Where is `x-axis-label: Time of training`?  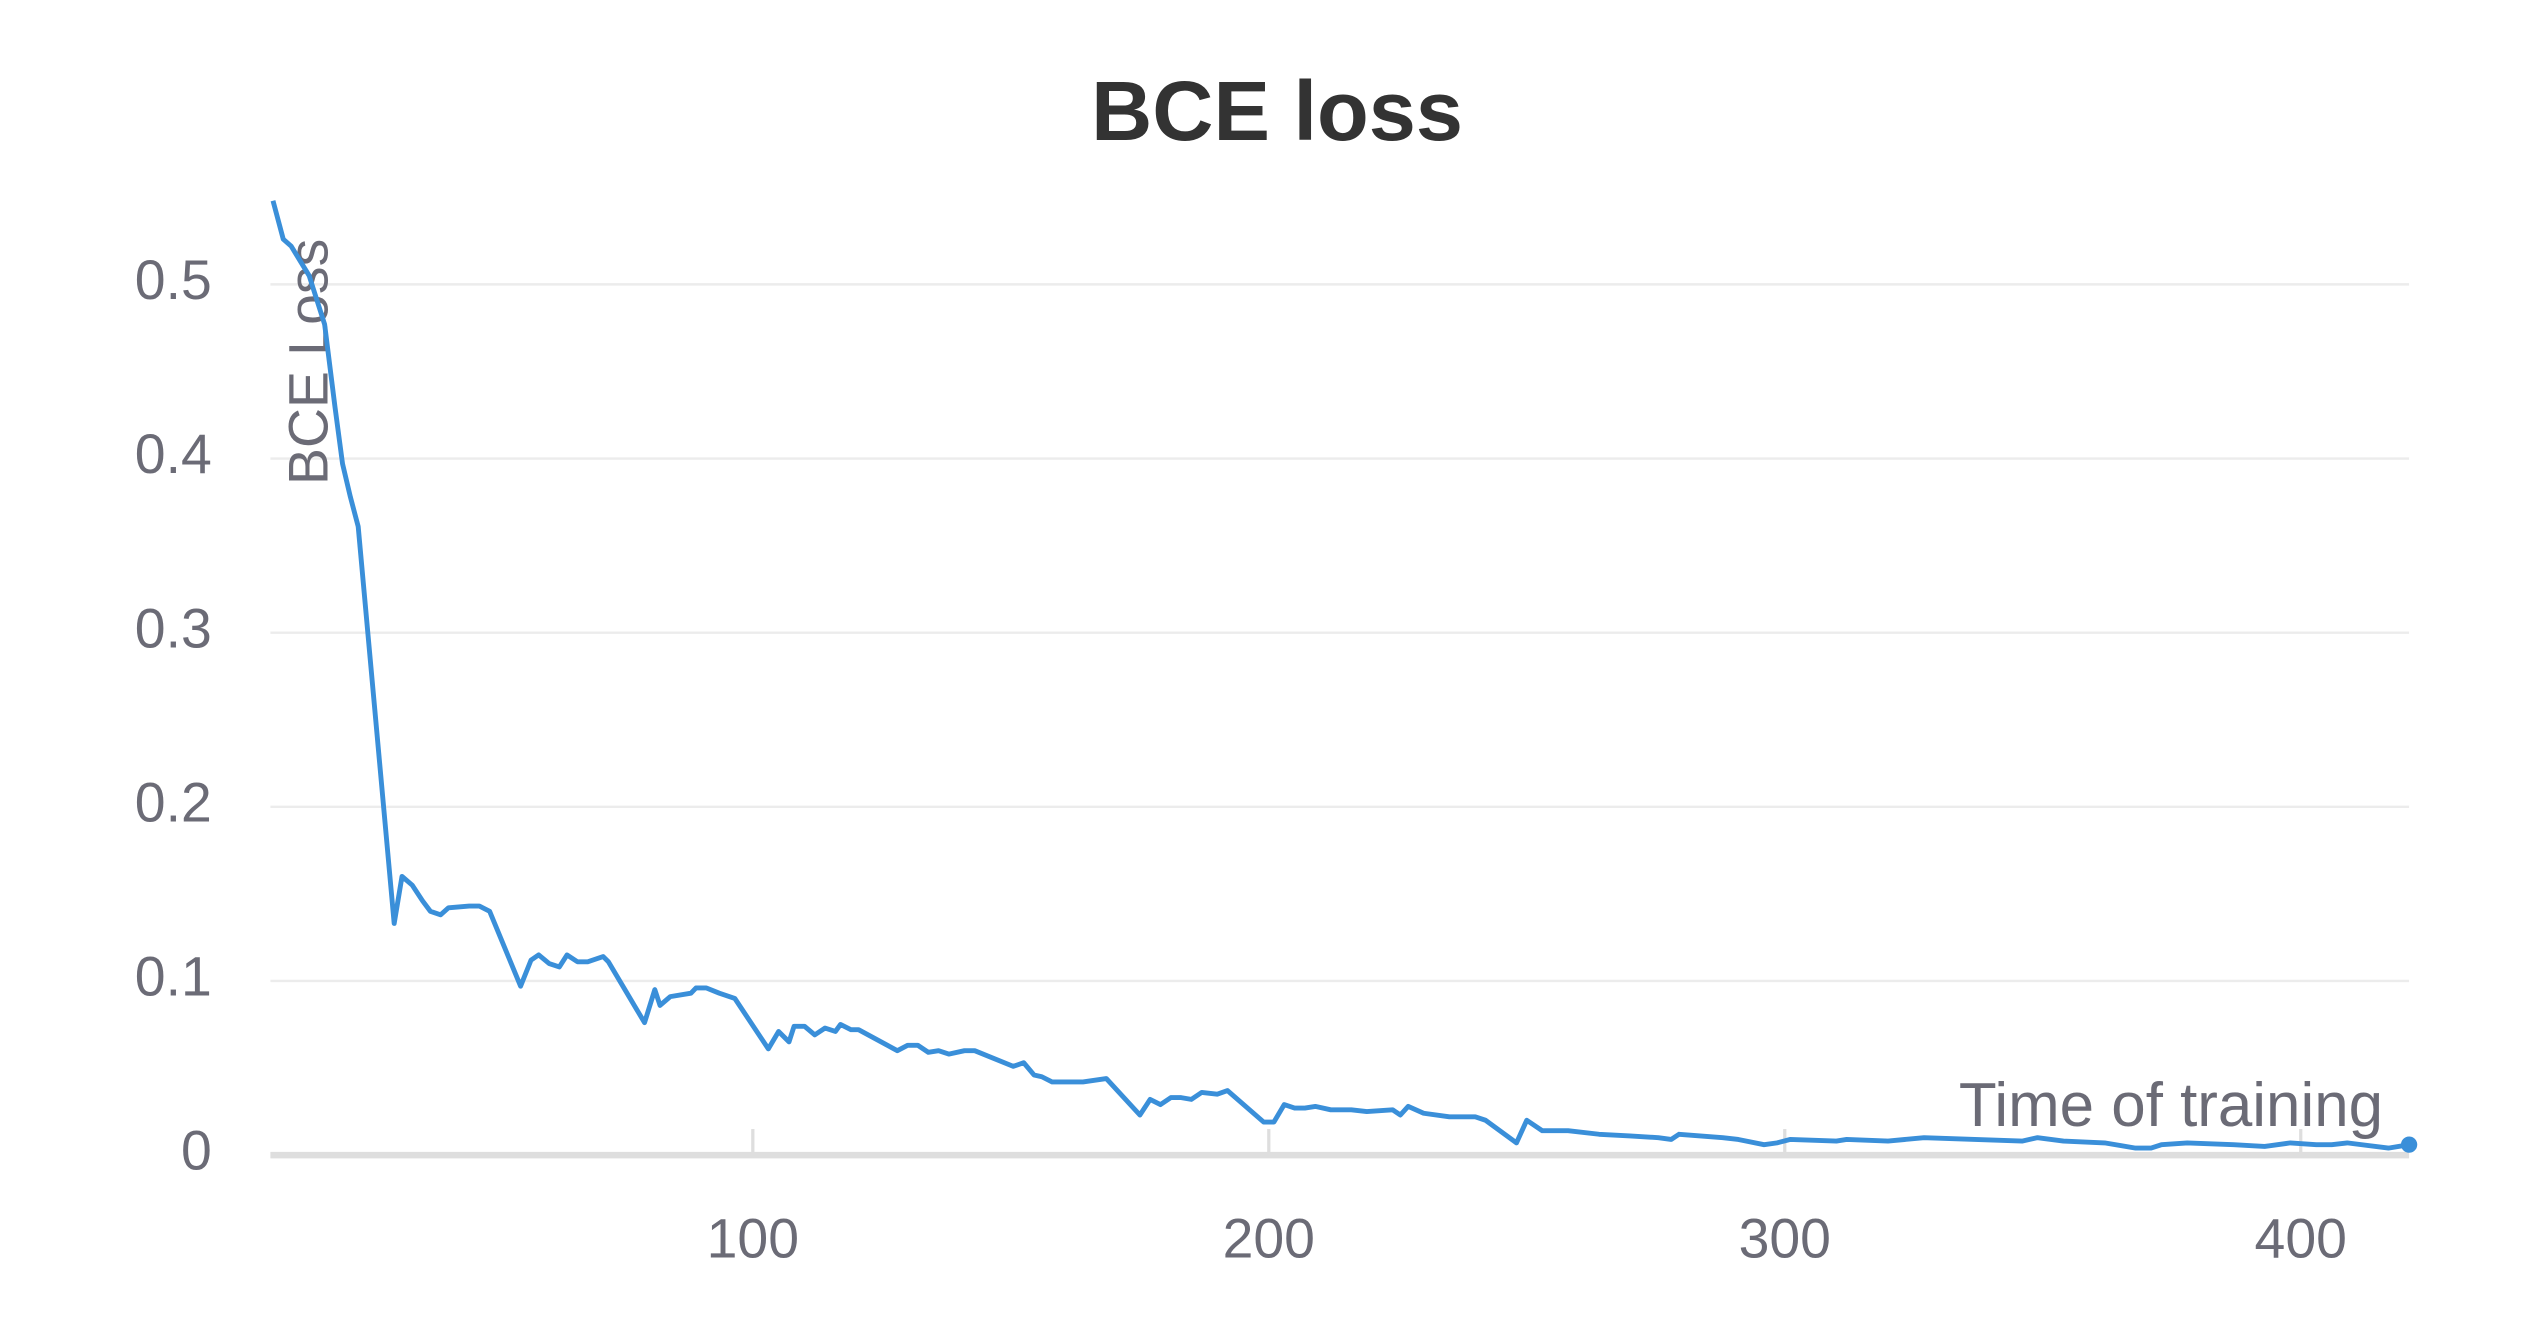 x-axis-label: Time of training is located at coordinates (2171, 1105).